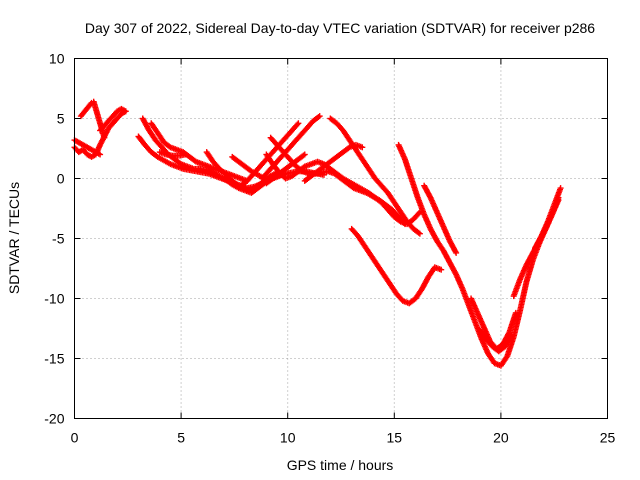 The height and width of the screenshot is (480, 640). I want to click on y-tick-label: 0, so click(61, 179).